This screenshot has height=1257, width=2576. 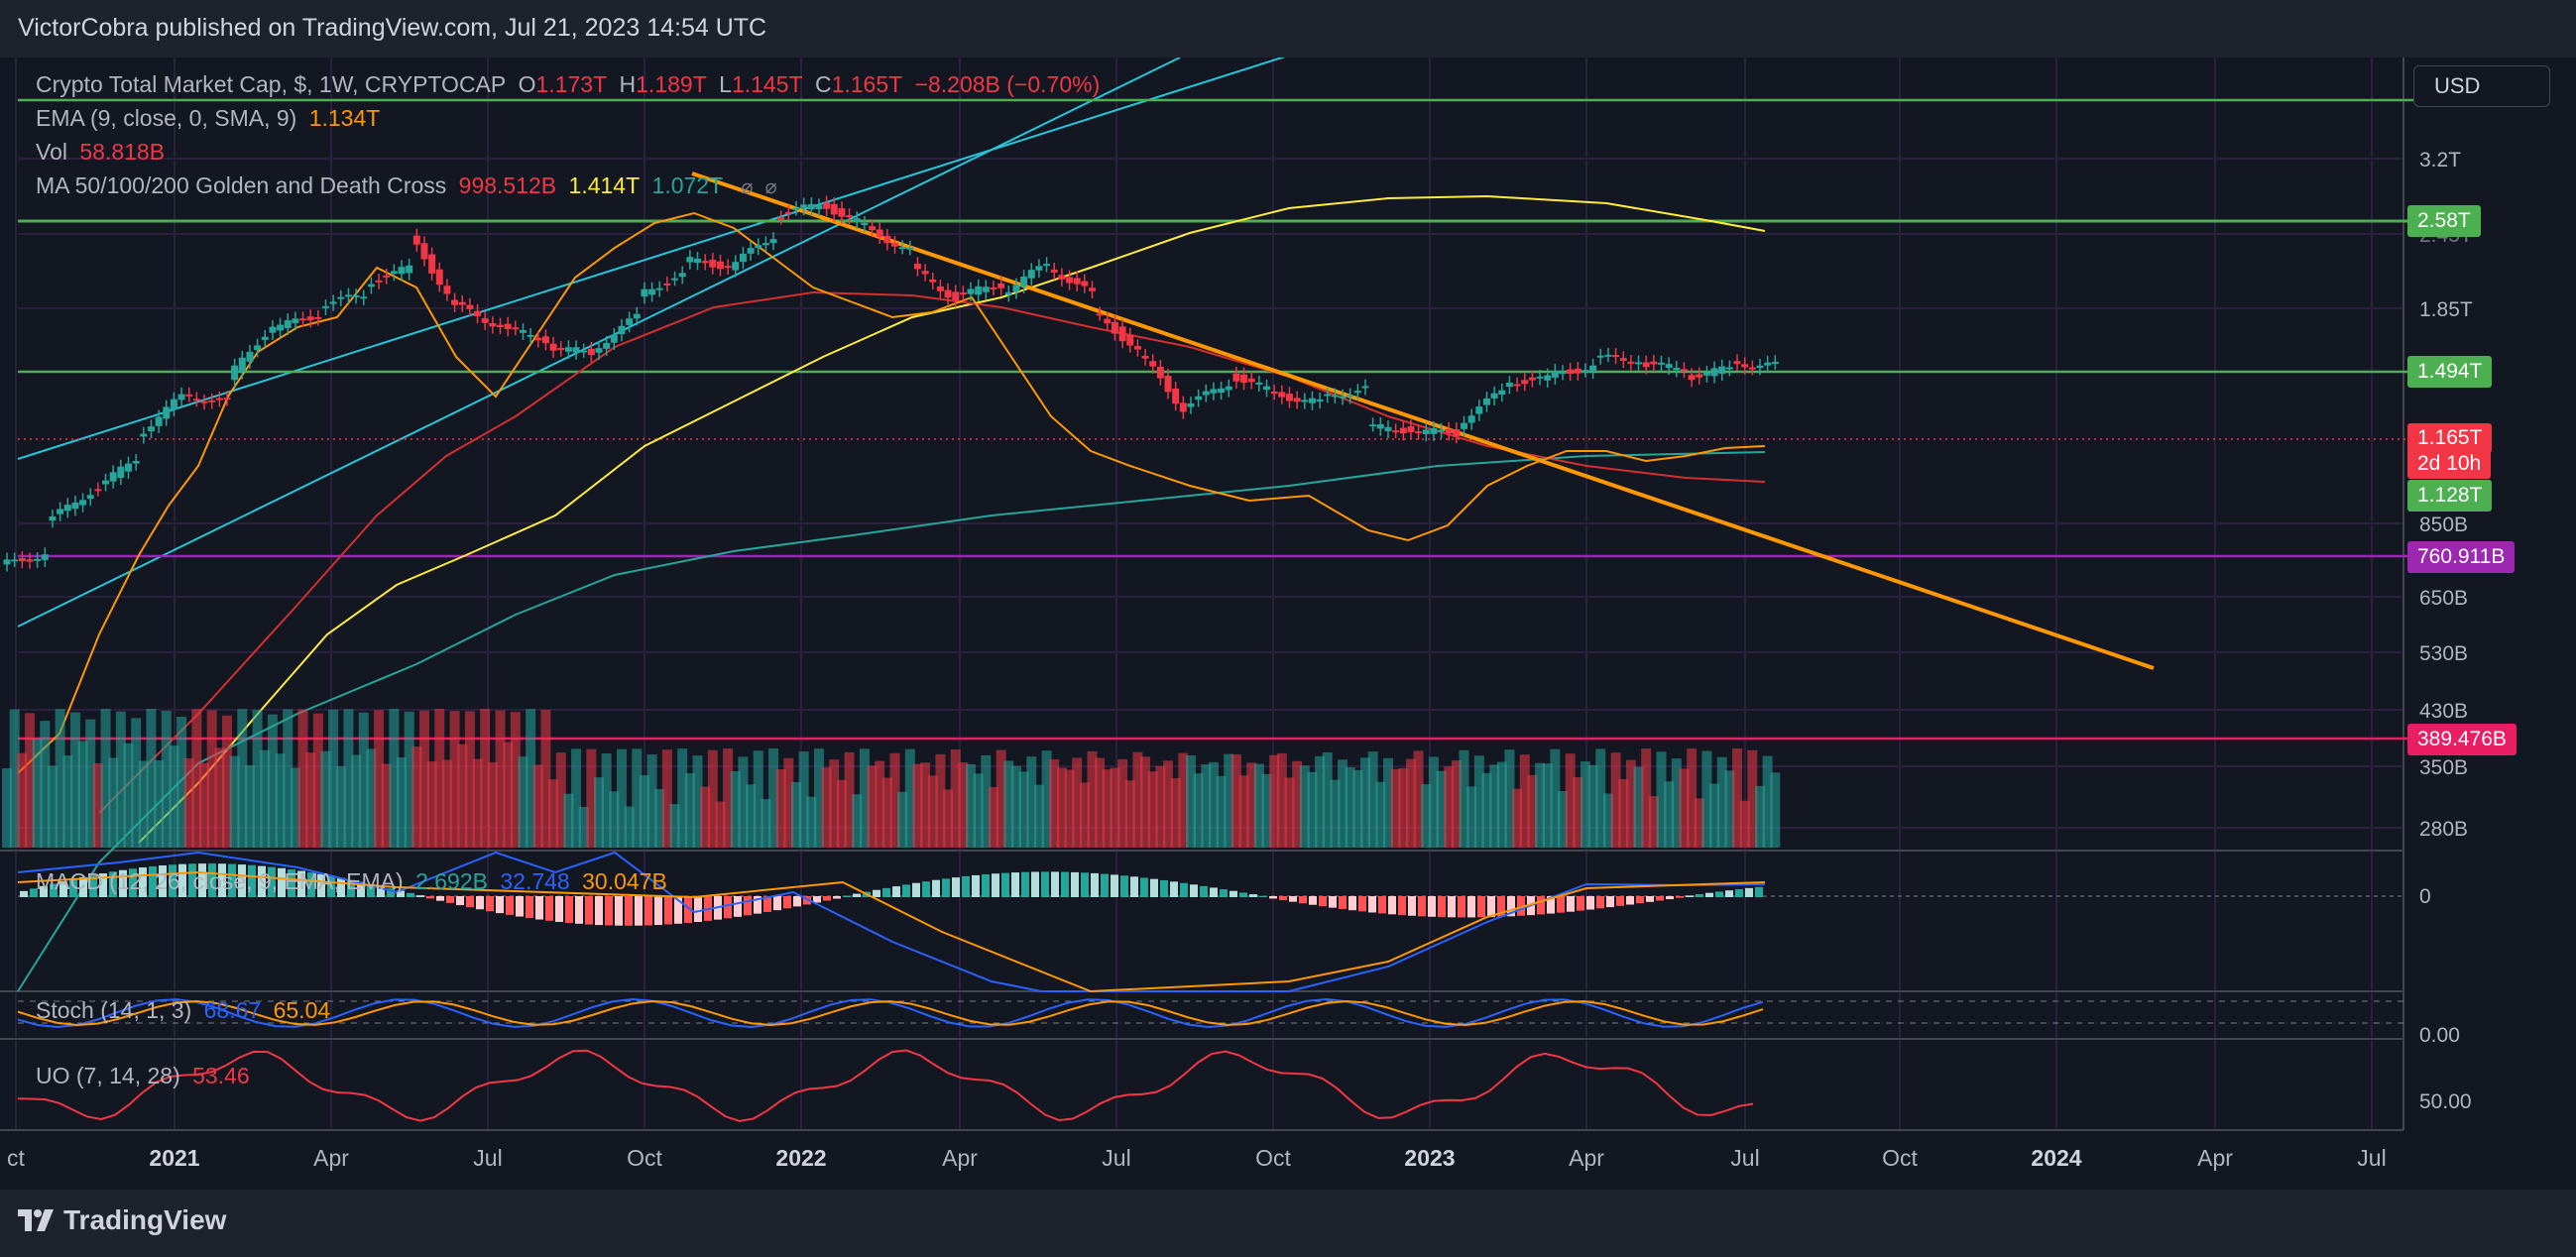 I want to click on level-badge-2580: 2.58T, so click(x=2444, y=221).